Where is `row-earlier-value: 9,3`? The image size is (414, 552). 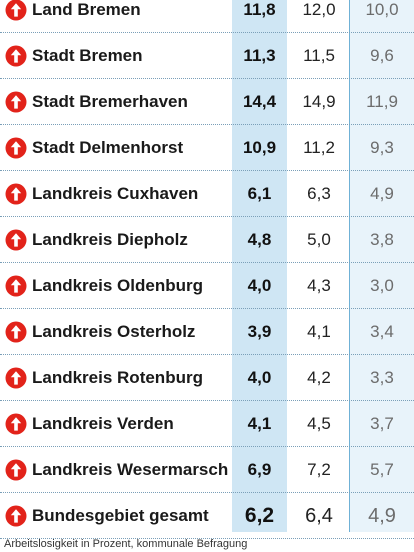
row-earlier-value: 9,3 is located at coordinates (382, 147).